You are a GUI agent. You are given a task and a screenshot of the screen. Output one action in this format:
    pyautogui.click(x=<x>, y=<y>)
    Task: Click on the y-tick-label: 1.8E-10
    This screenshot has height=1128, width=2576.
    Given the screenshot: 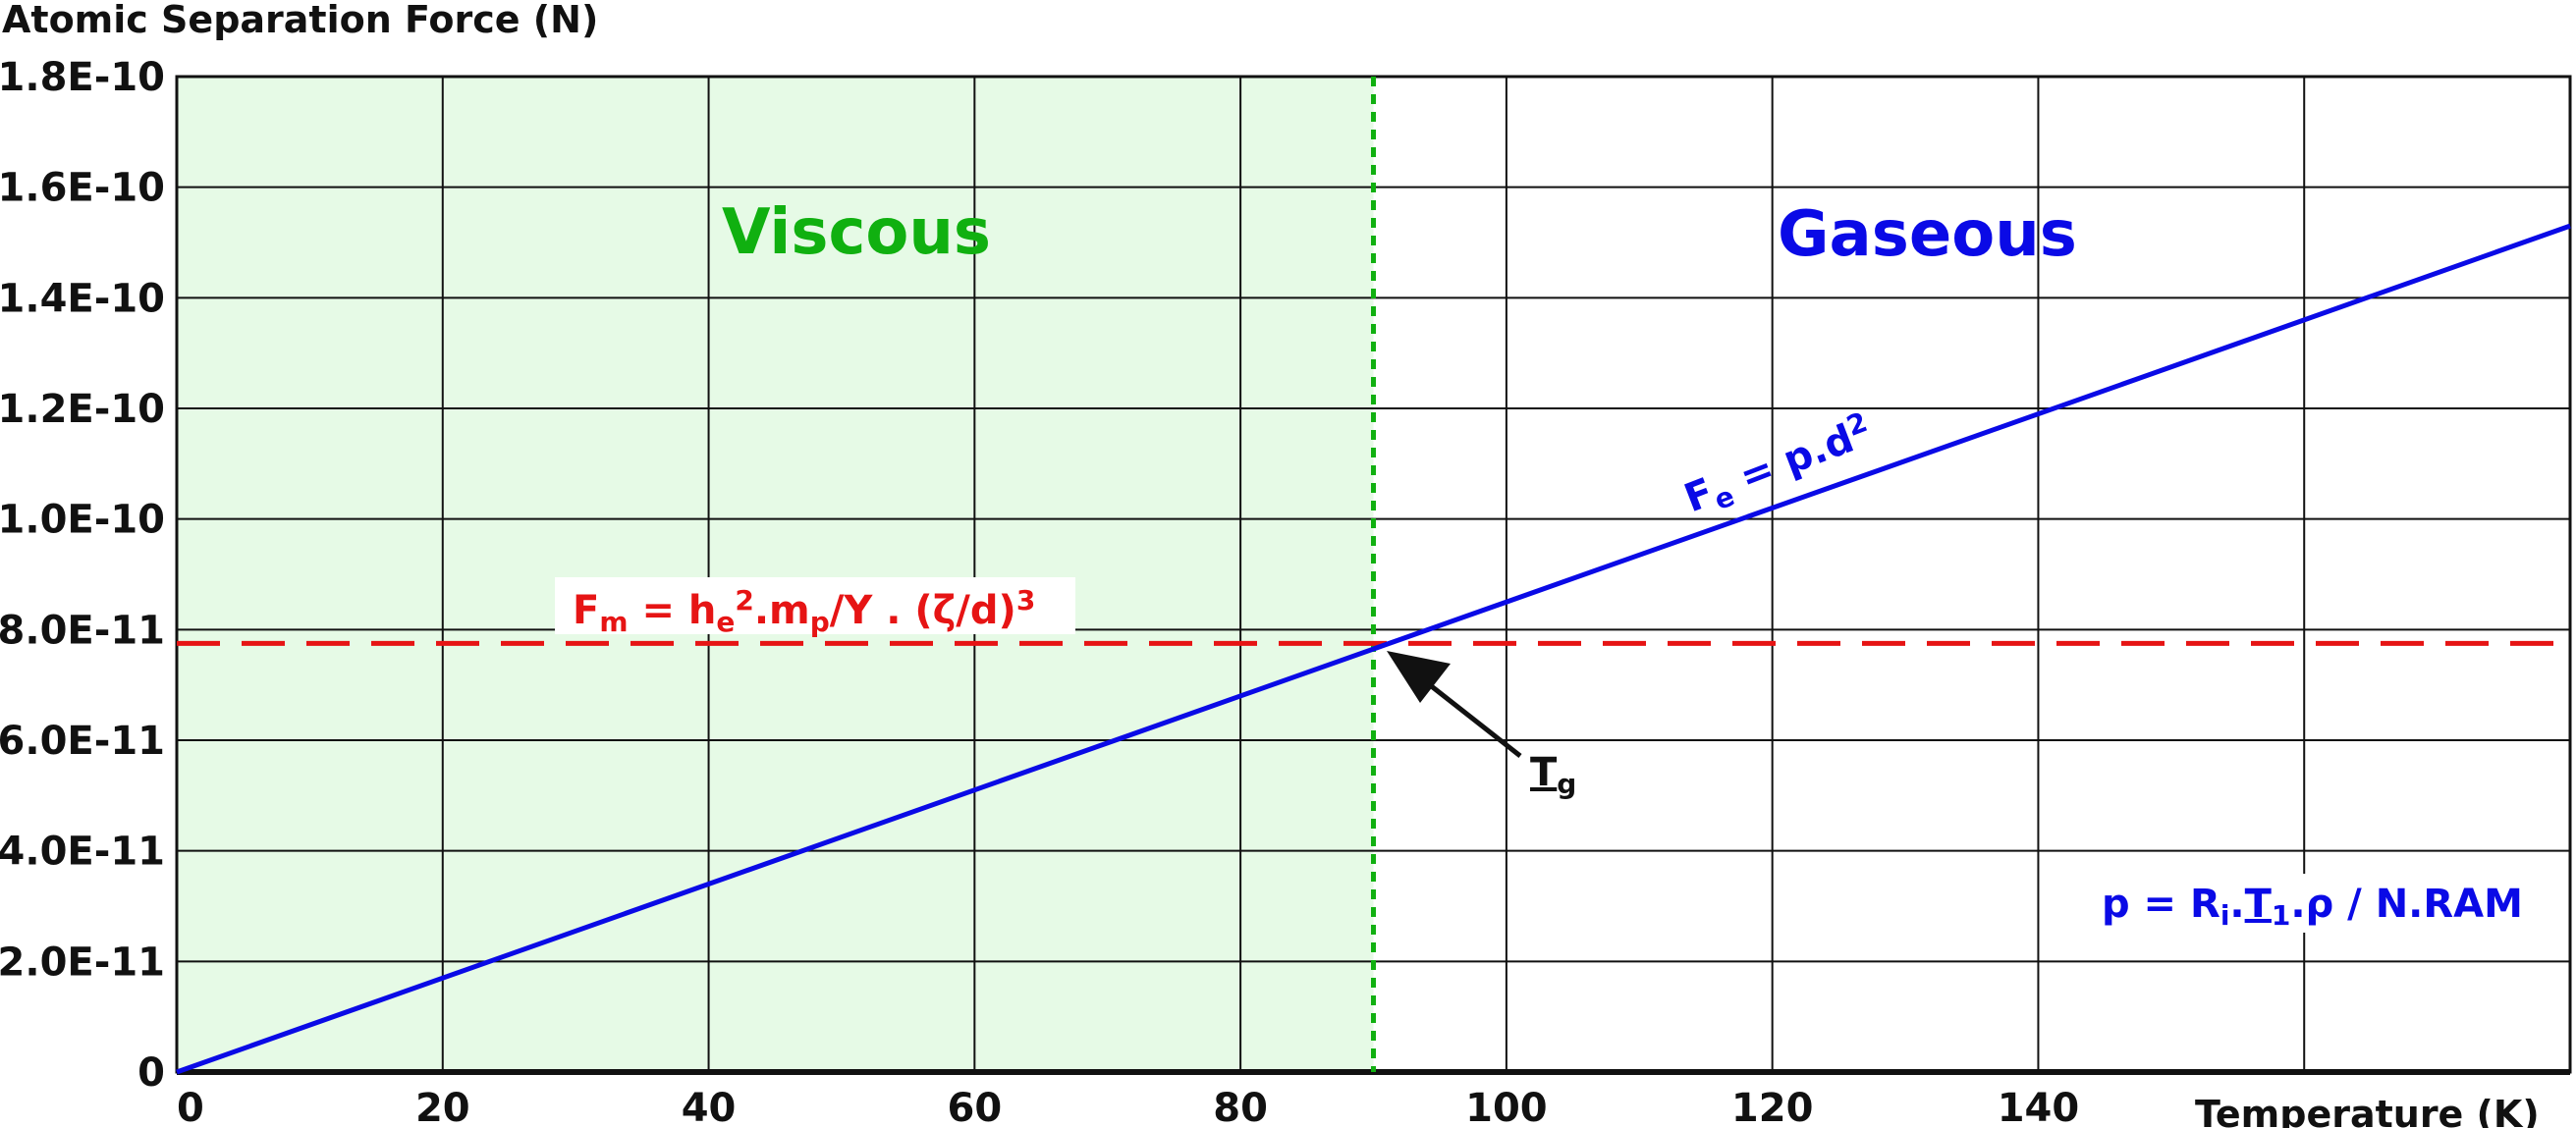 What is the action you would take?
    pyautogui.click(x=82, y=77)
    